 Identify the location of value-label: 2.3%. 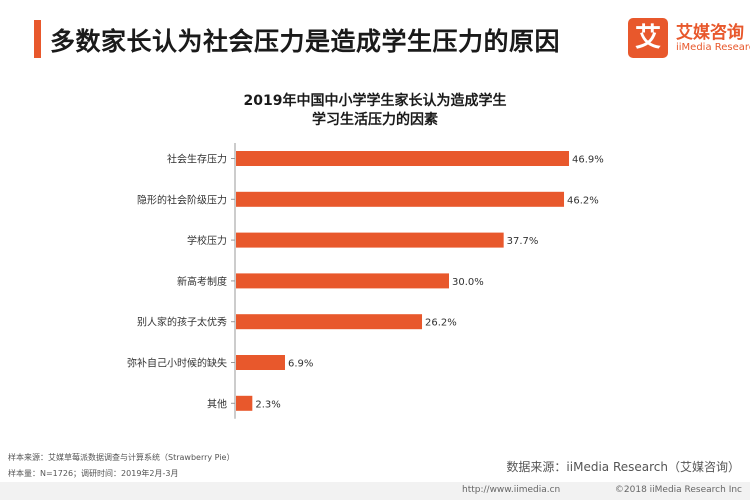
(267, 404).